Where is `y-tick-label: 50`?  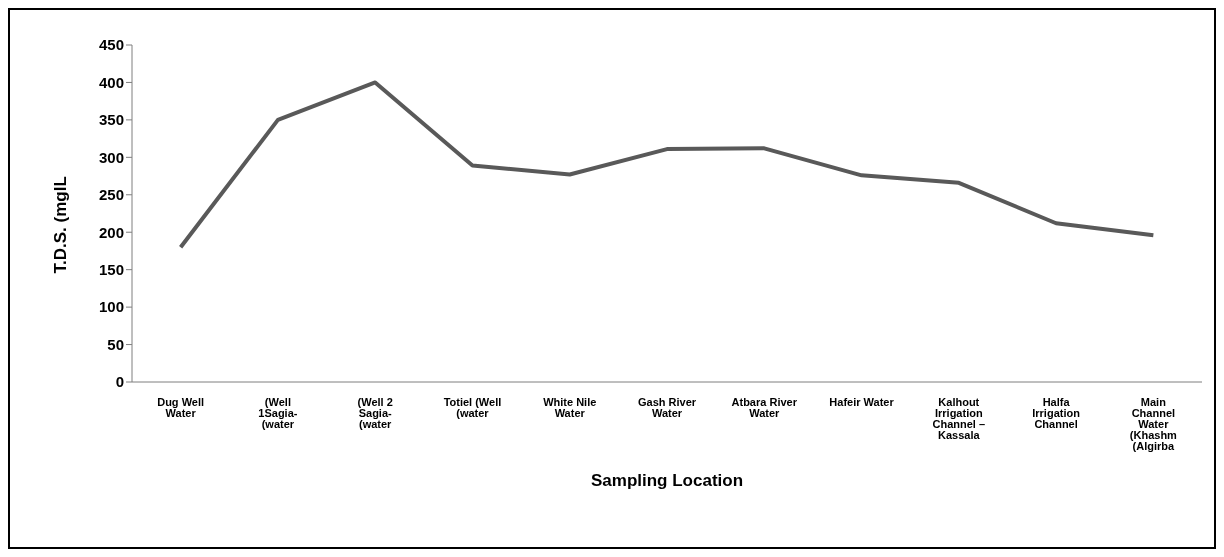 y-tick-label: 50 is located at coordinates (115, 344).